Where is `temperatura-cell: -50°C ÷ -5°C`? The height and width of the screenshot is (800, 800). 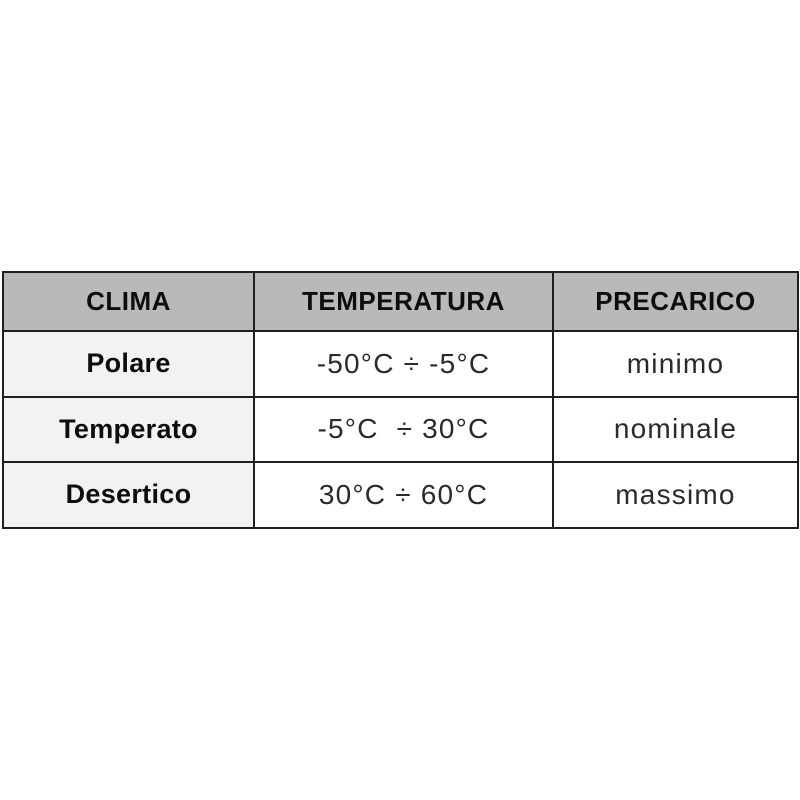
temperatura-cell: -50°C ÷ -5°C is located at coordinates (403, 364).